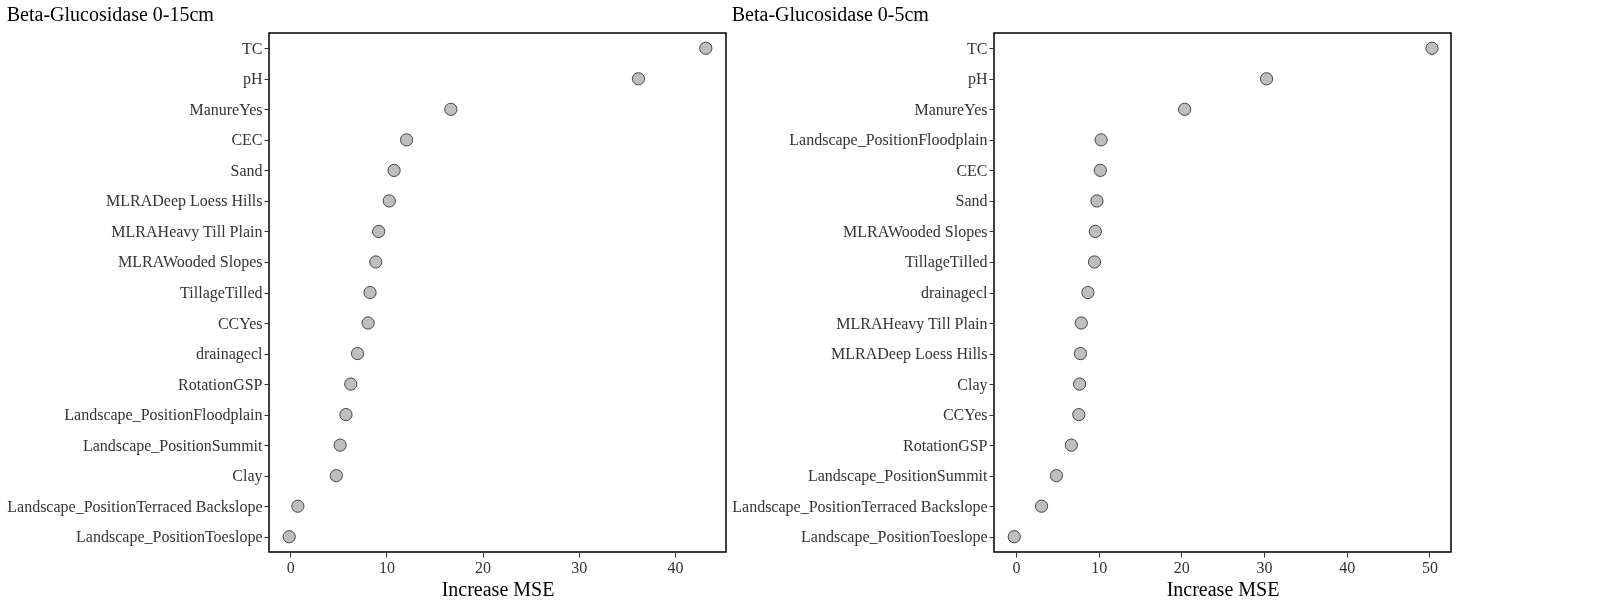 Image resolution: width=1602 pixels, height=610 pixels. Describe the element at coordinates (1429, 567) in the screenshot. I see `x-tick-label: 50` at that location.